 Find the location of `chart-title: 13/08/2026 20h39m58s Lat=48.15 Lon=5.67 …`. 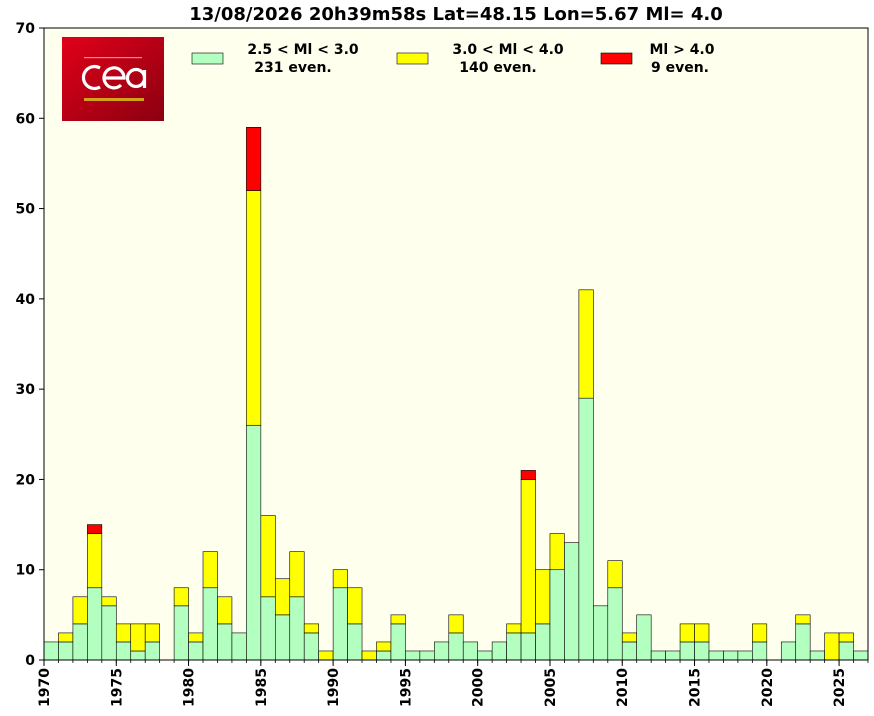

chart-title: 13/08/2026 20h39m58s Lat=48.15 Lon=5.67 … is located at coordinates (456, 14).